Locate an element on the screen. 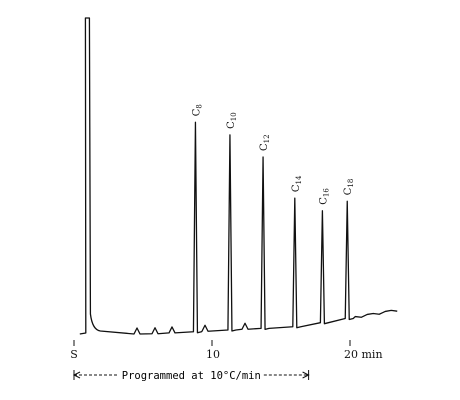 This screenshot has height=400, width=460. x-tick-label: 10 is located at coordinates (213, 354).